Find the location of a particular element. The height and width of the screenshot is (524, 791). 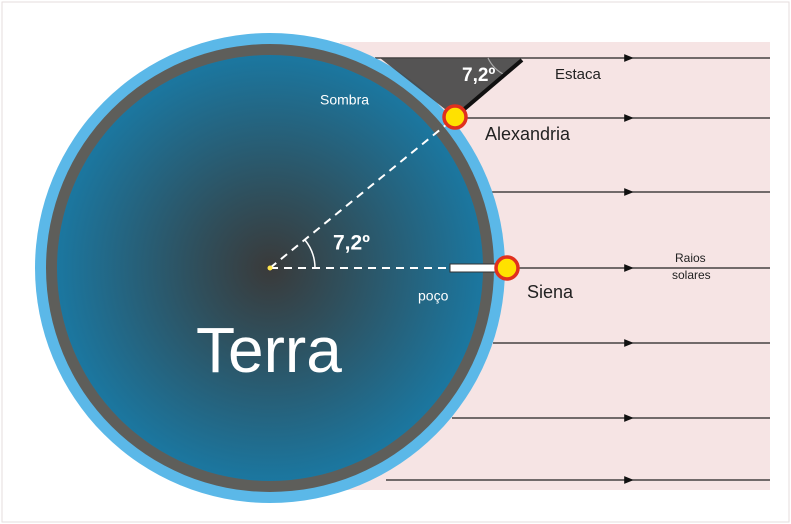

alexandria-point is located at coordinates (455, 117).